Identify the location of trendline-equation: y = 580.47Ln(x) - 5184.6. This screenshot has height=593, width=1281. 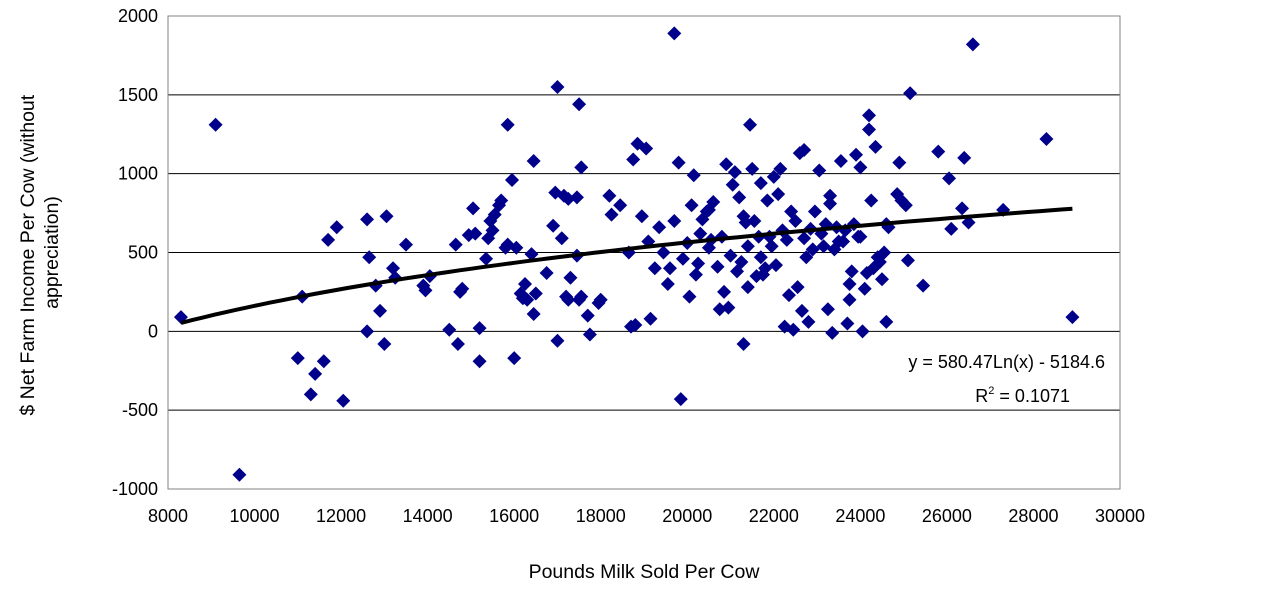
(1006, 362).